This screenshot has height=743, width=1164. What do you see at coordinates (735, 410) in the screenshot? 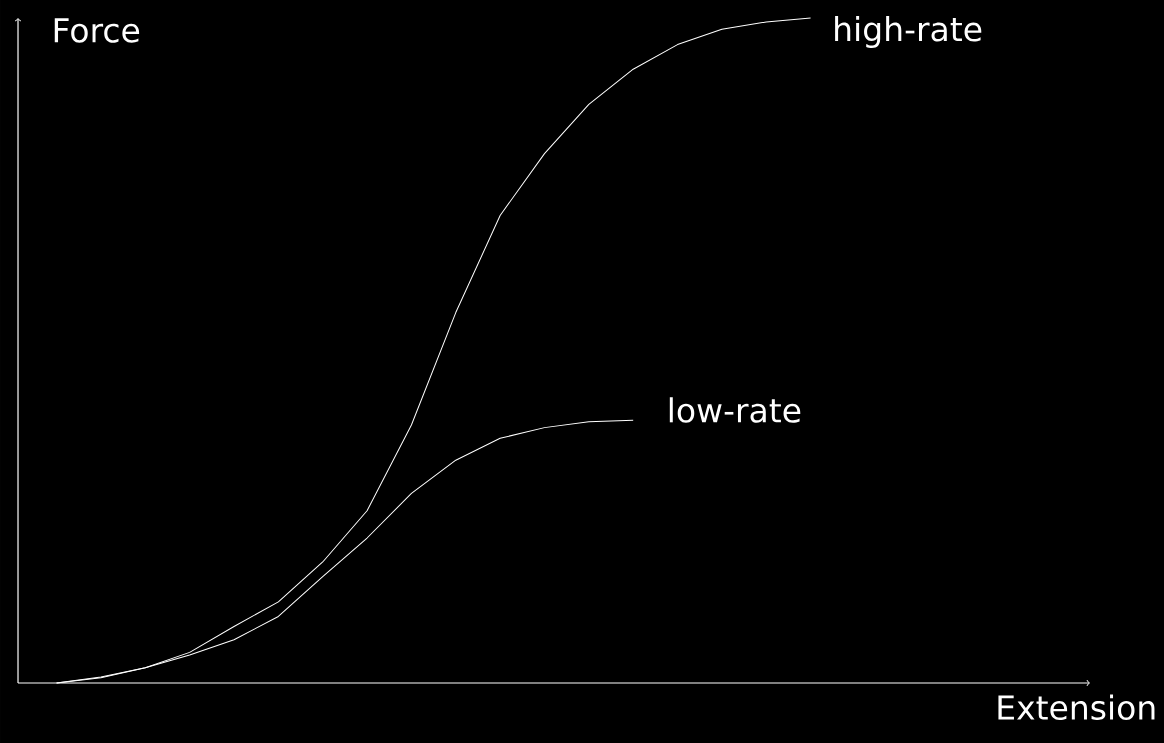
I see `series-label: low-rate` at bounding box center [735, 410].